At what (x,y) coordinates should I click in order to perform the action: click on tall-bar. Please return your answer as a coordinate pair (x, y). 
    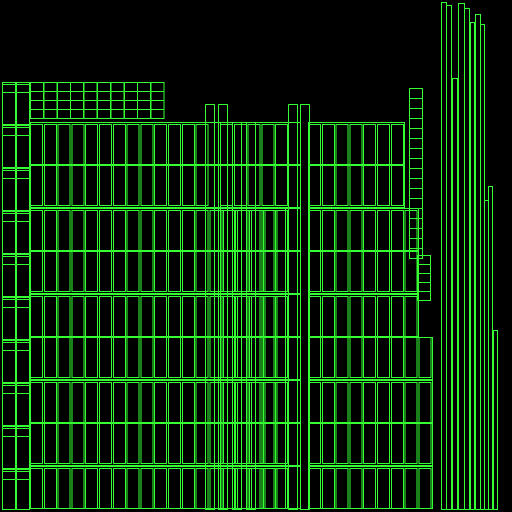
    Looking at the image, I should click on (486, 355).